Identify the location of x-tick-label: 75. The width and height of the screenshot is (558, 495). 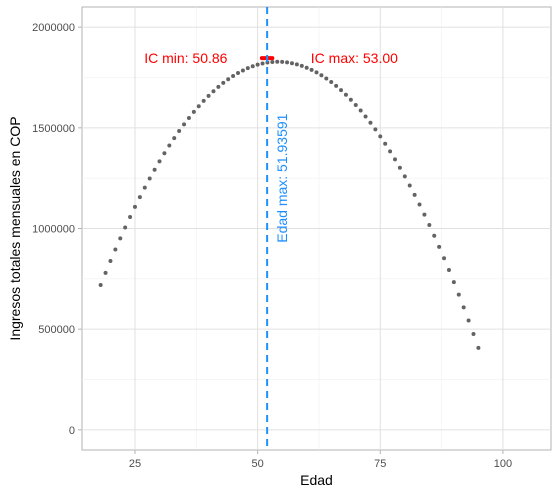
(380, 464).